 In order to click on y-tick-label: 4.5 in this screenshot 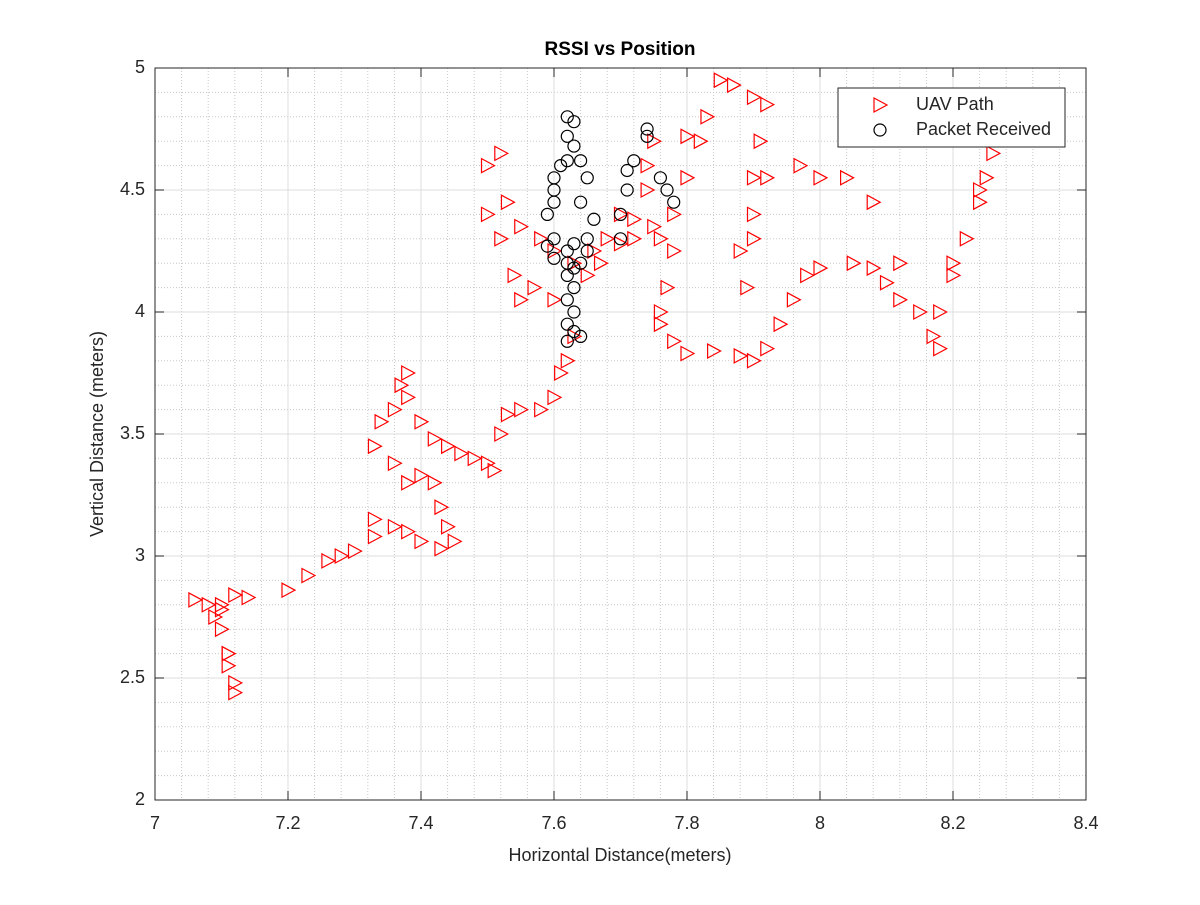, I will do `click(132, 189)`.